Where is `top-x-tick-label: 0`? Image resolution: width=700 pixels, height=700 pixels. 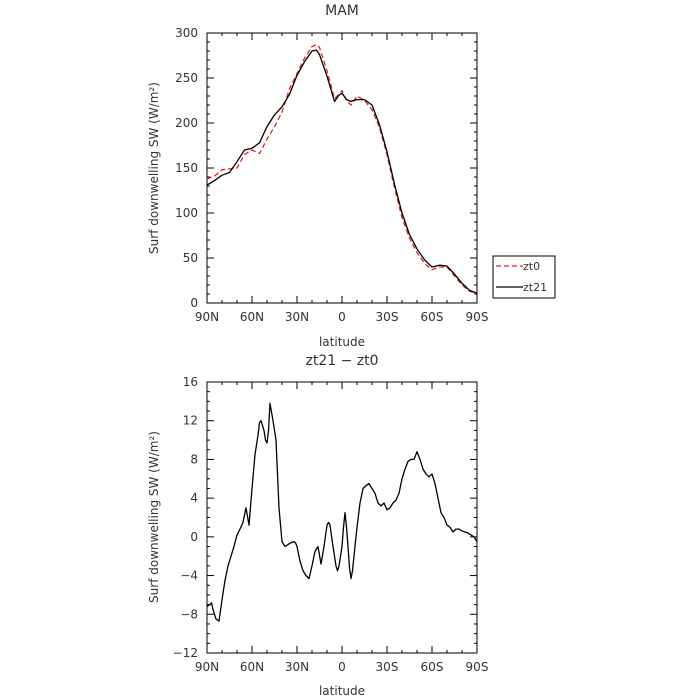
top-x-tick-label: 0 is located at coordinates (342, 317).